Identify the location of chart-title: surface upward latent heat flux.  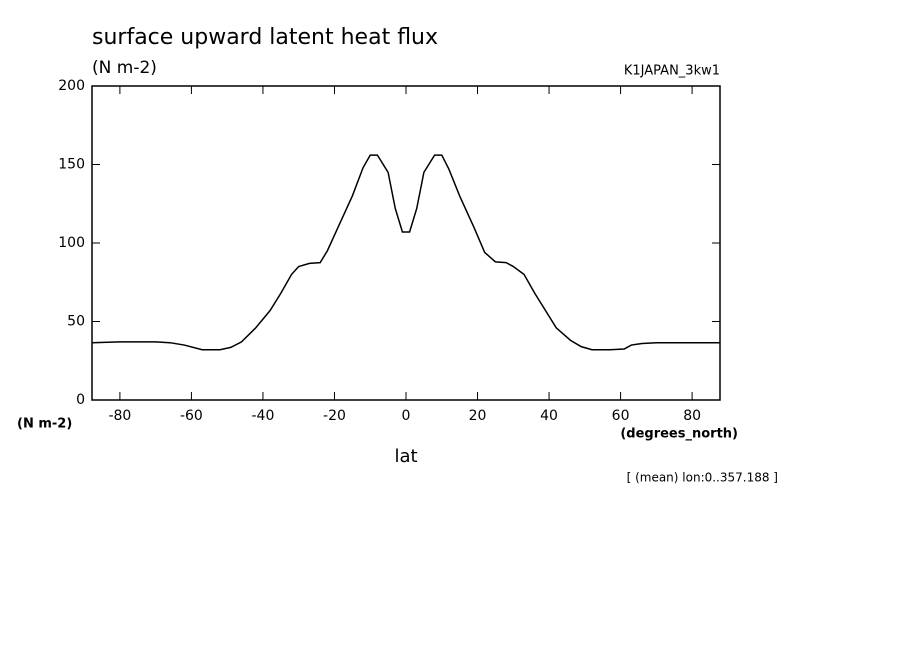
(265, 37).